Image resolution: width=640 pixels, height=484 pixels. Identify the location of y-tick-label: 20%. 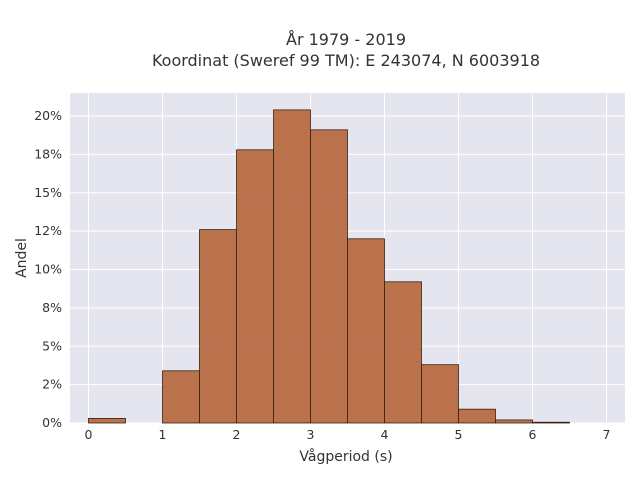
(48, 115).